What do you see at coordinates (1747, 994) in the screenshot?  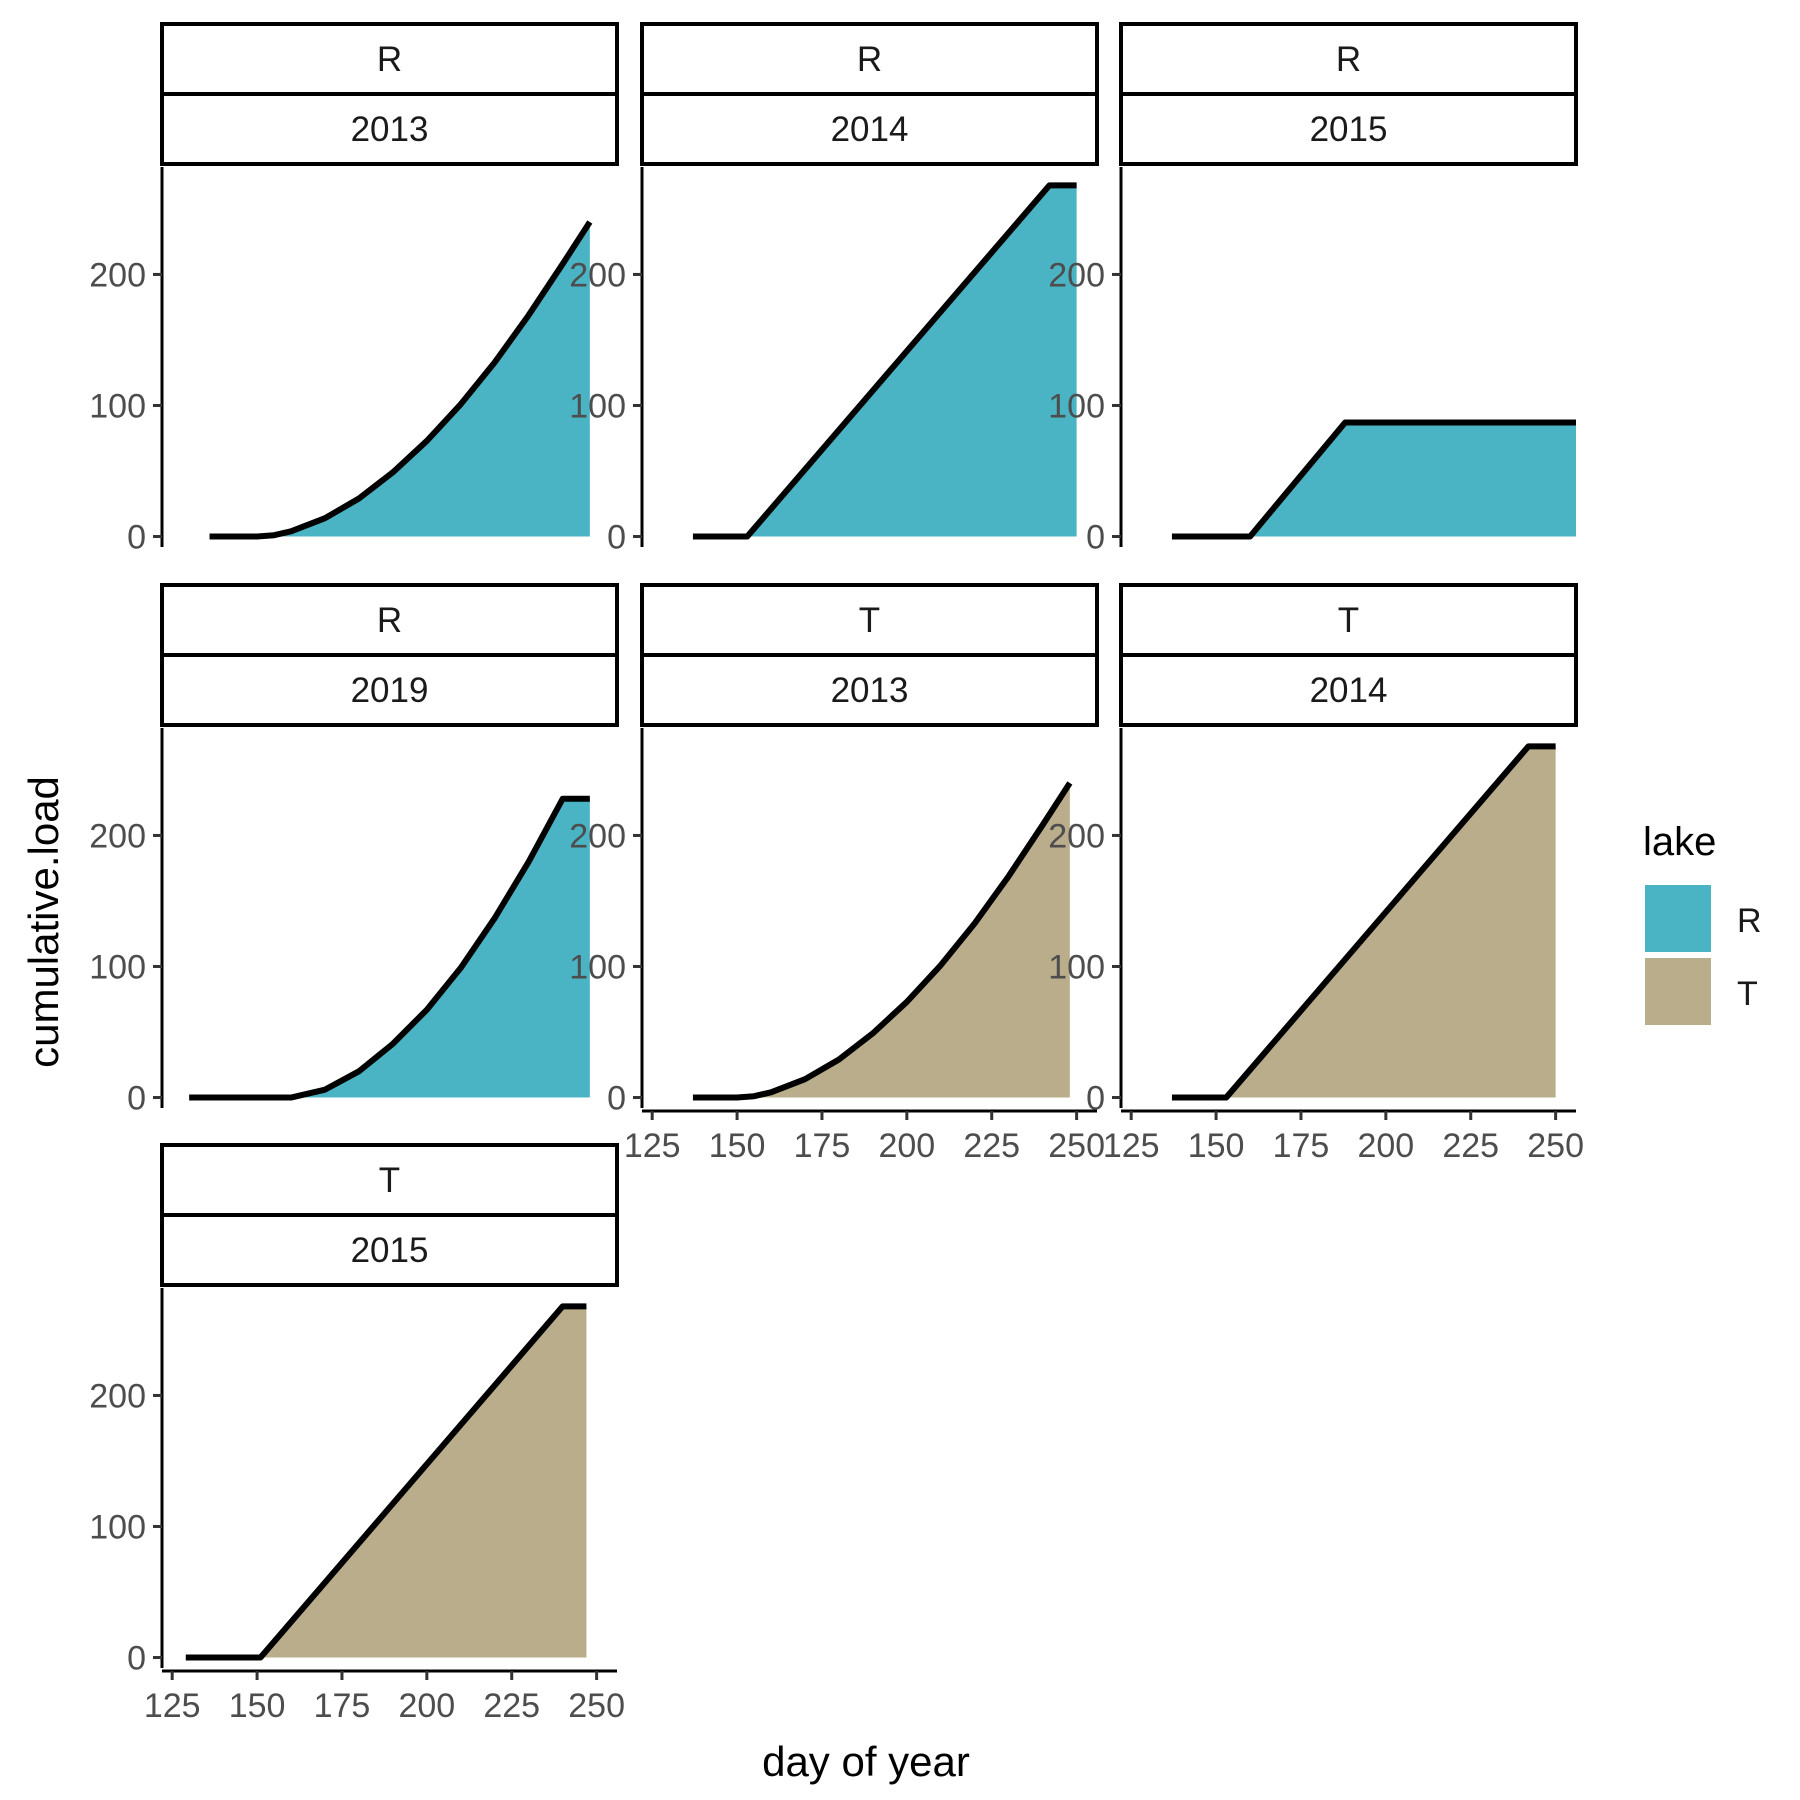 I see `legend-label-t: T` at bounding box center [1747, 994].